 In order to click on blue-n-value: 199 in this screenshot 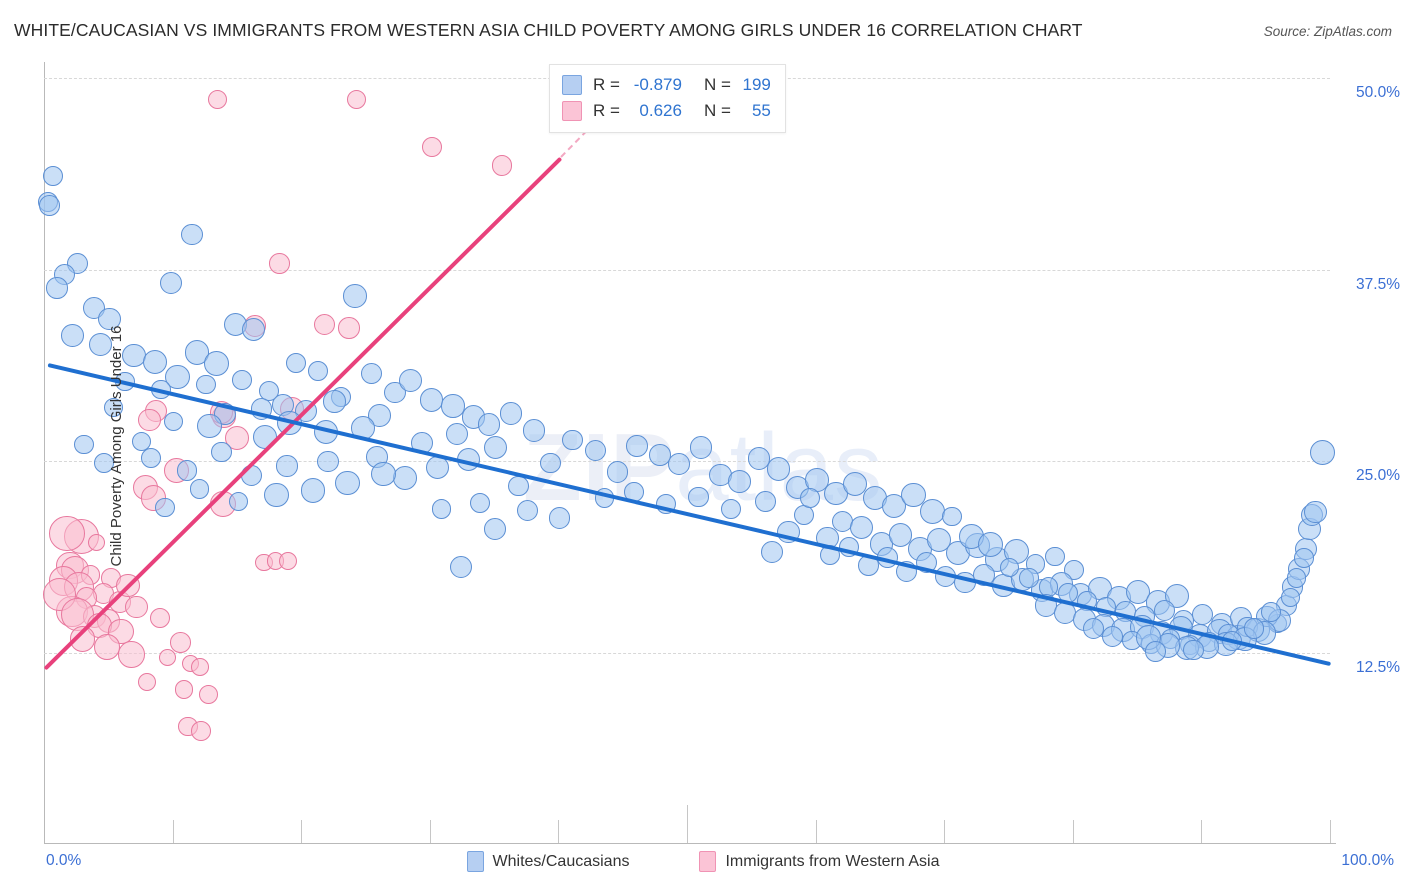, I will do `click(756, 84)`.